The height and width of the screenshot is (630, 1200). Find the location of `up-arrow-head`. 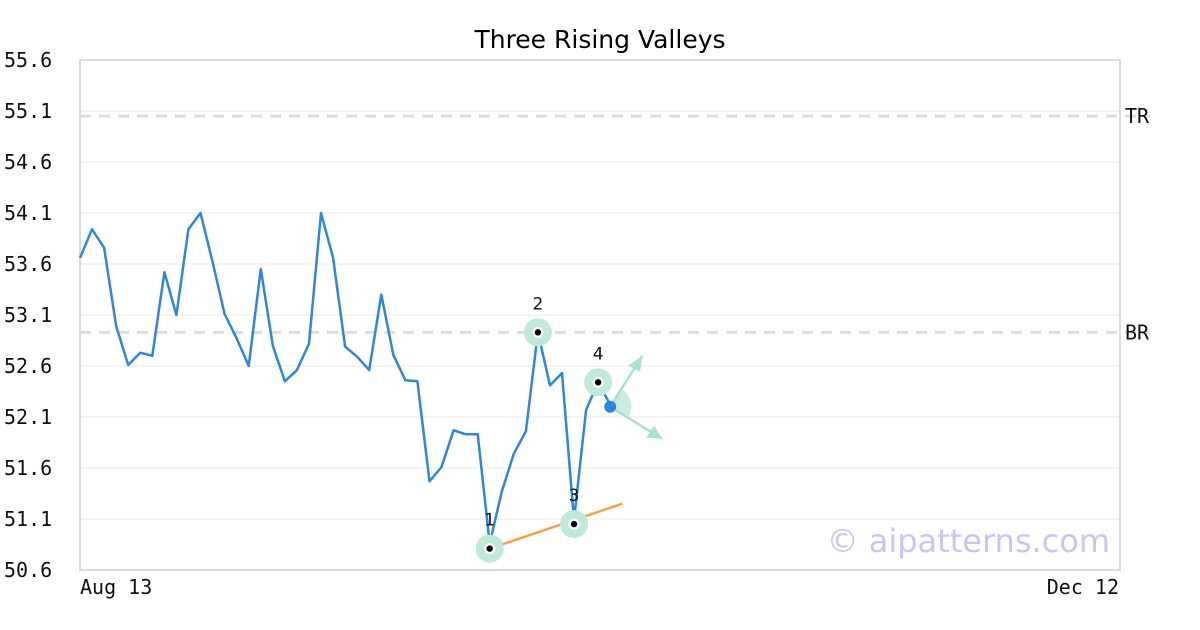

up-arrow-head is located at coordinates (635, 363).